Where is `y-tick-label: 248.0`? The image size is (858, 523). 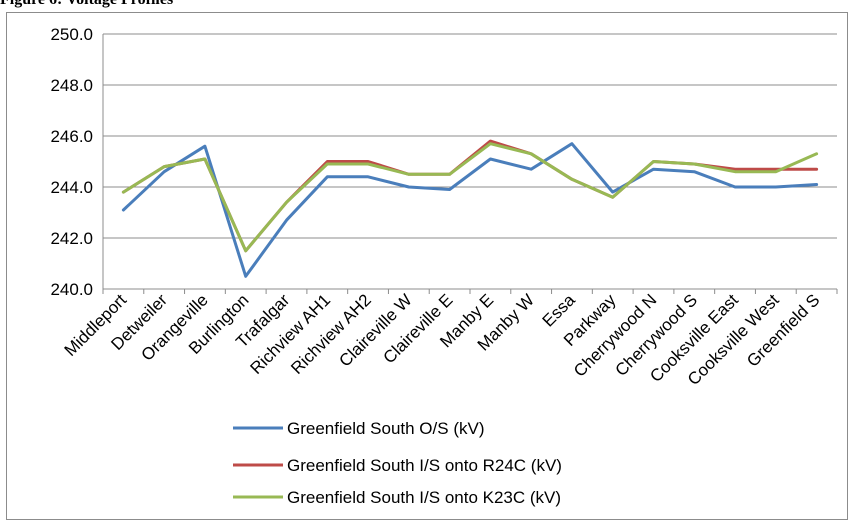 y-tick-label: 248.0 is located at coordinates (71, 85).